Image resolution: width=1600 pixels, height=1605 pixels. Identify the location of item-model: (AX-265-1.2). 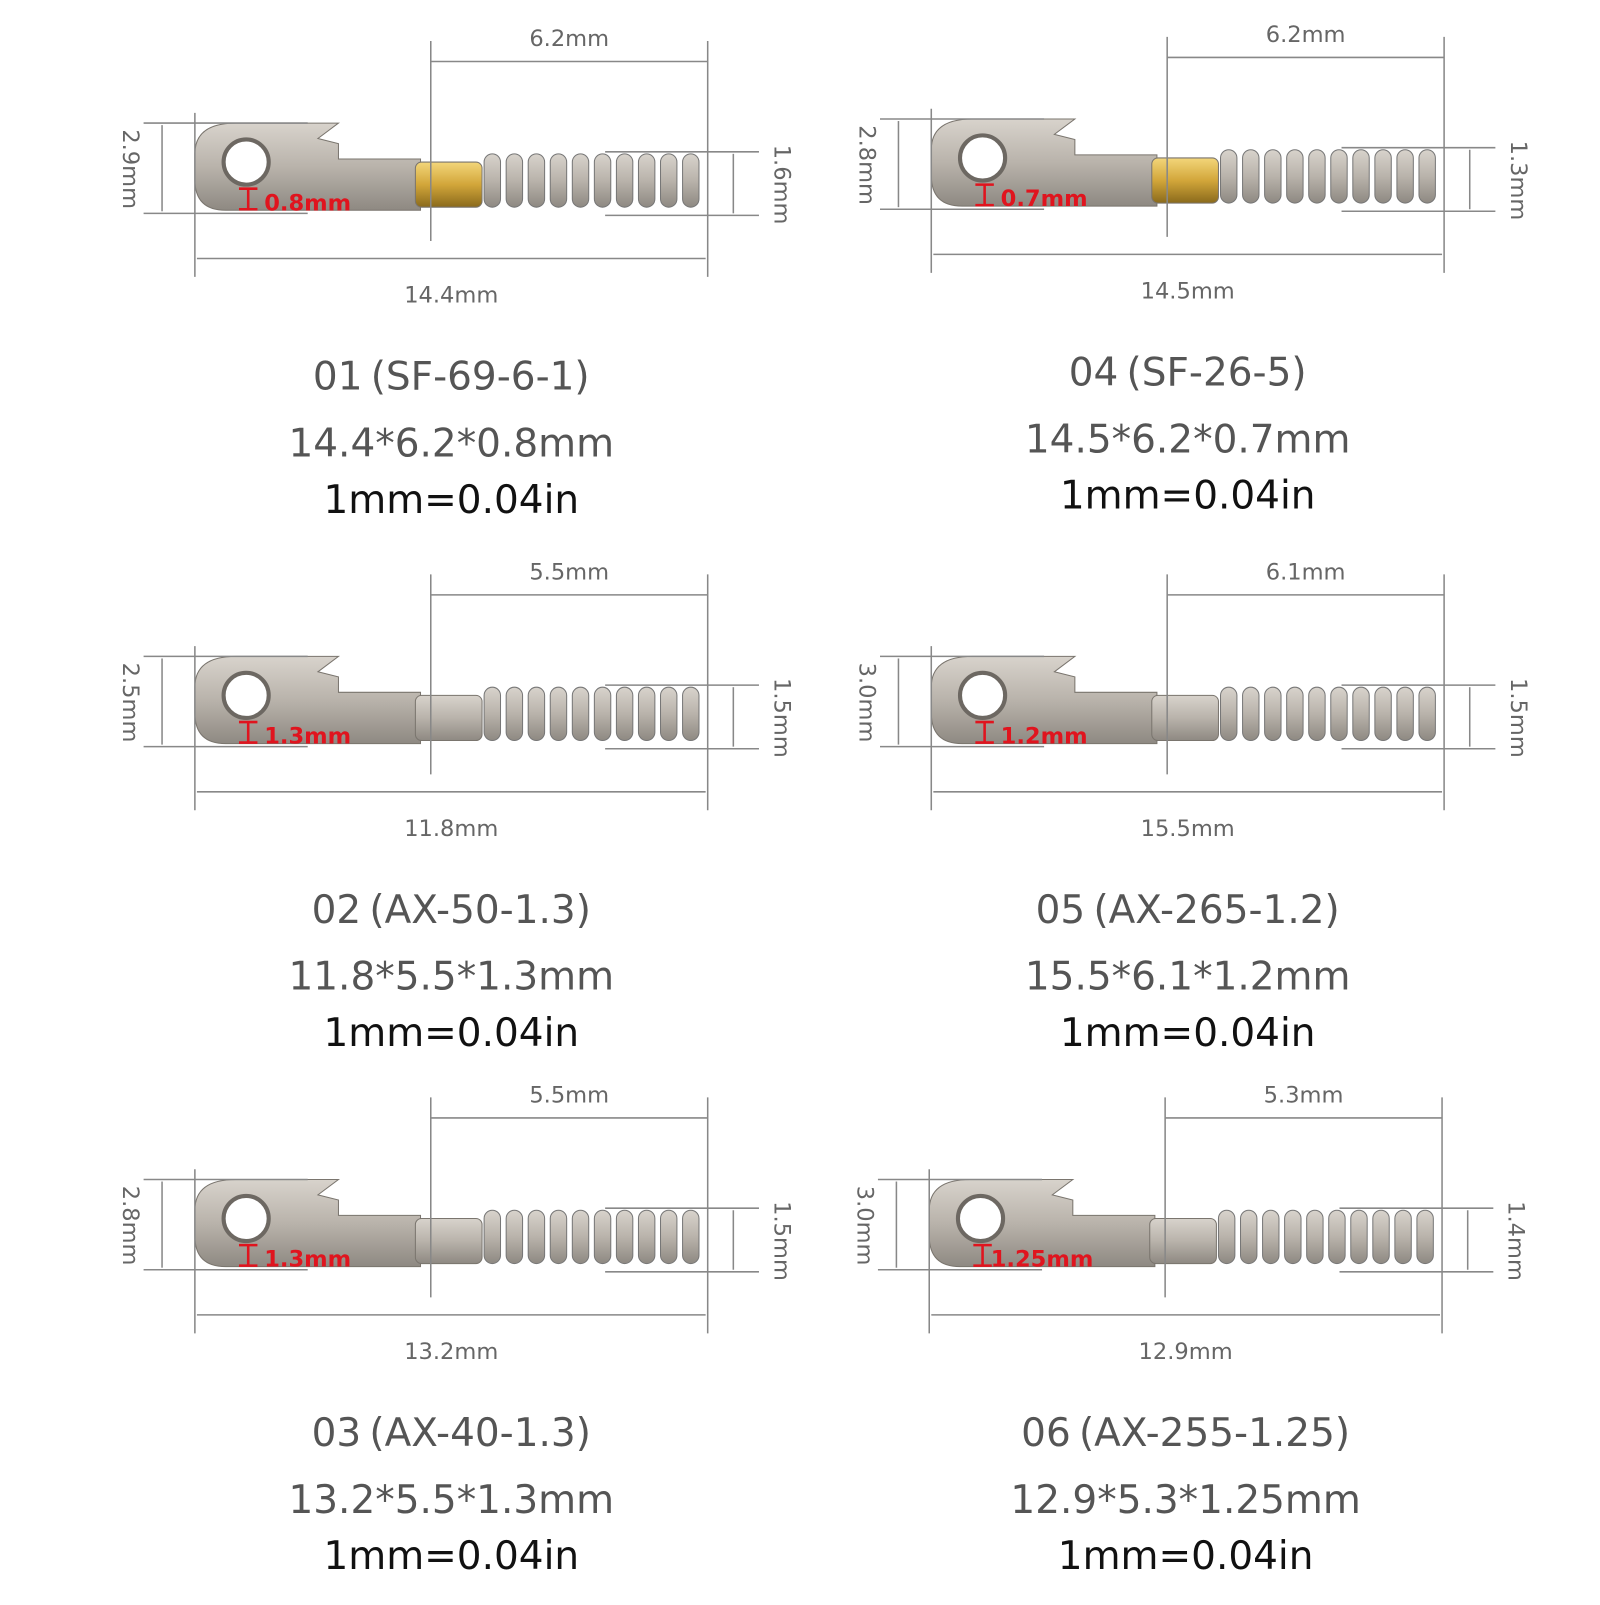
(1216, 910).